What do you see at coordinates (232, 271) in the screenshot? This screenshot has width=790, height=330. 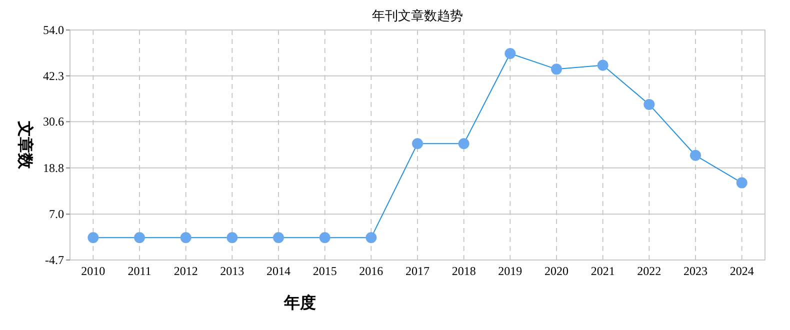 I see `x-tick-label: 2013` at bounding box center [232, 271].